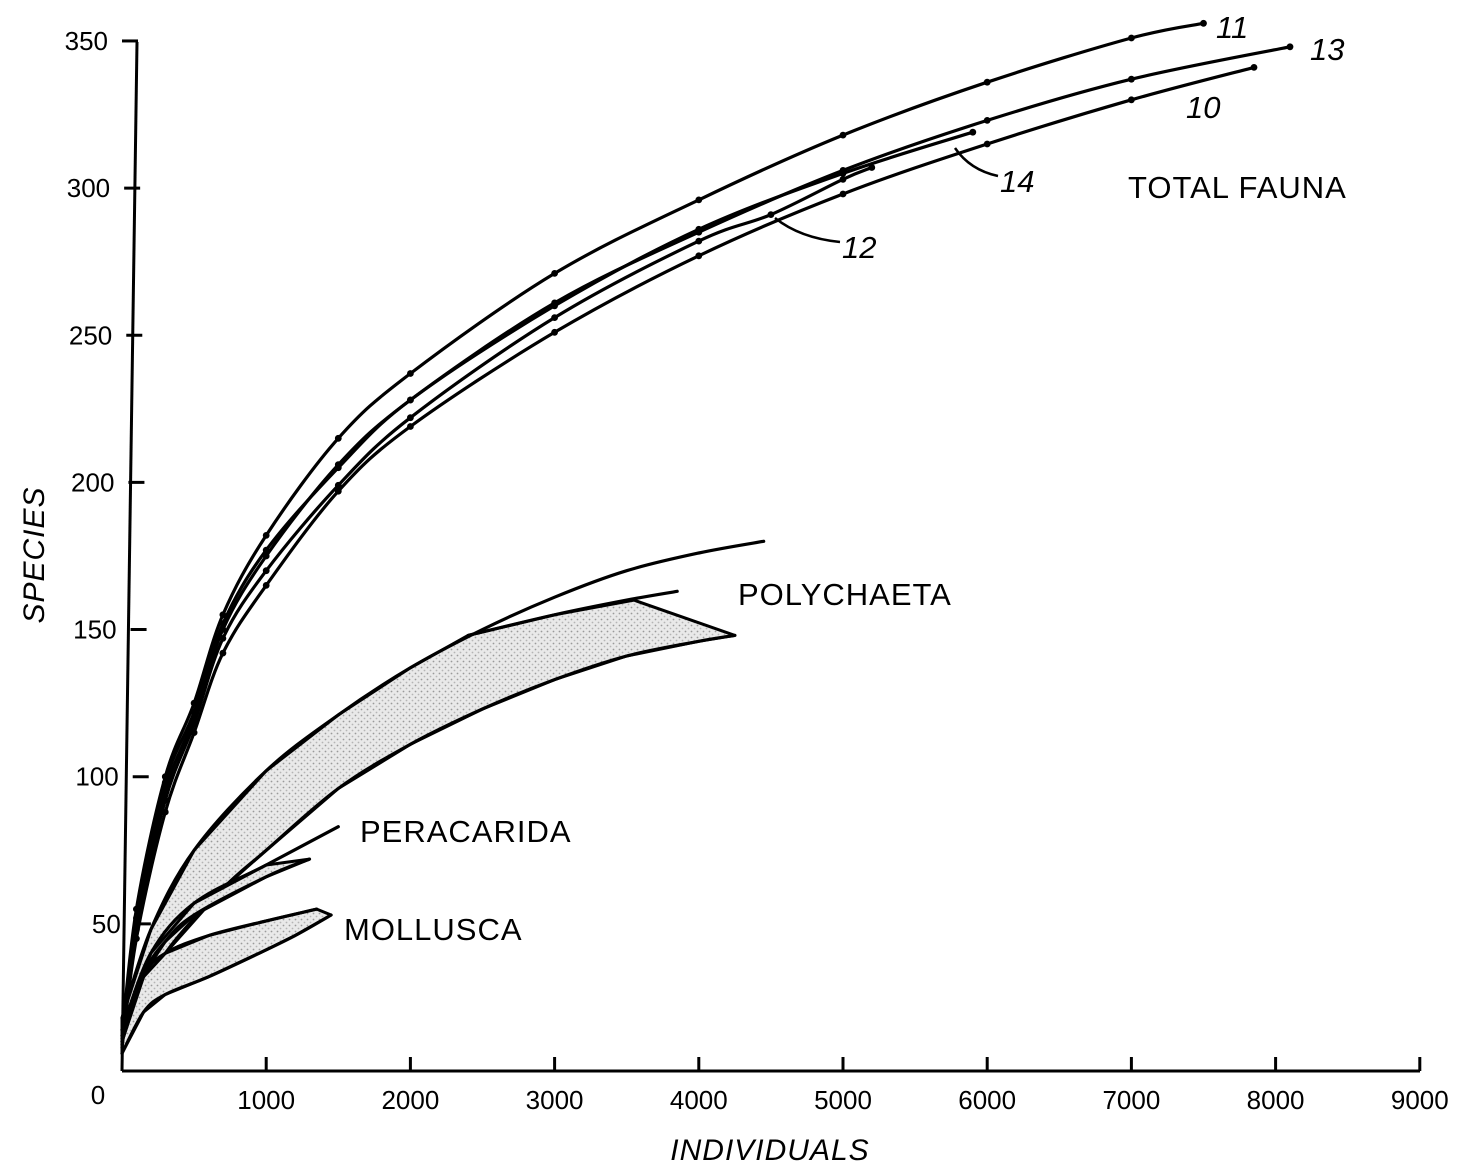  Describe the element at coordinates (90, 335) in the screenshot. I see `y-tick-label-250: 250` at that location.